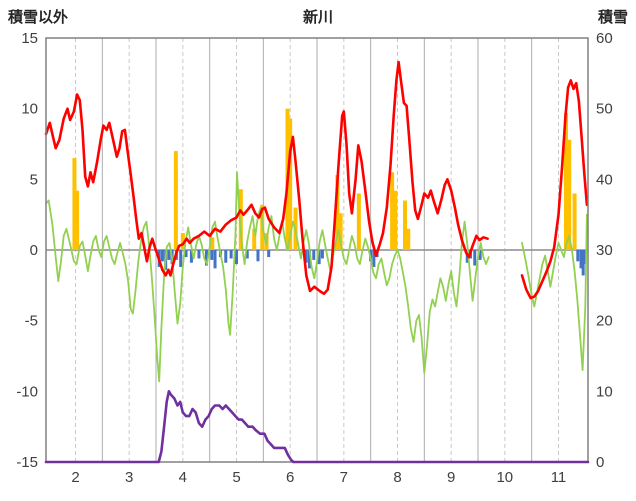  What do you see at coordinates (129, 477) in the screenshot?
I see `x-tick-label: 3` at bounding box center [129, 477].